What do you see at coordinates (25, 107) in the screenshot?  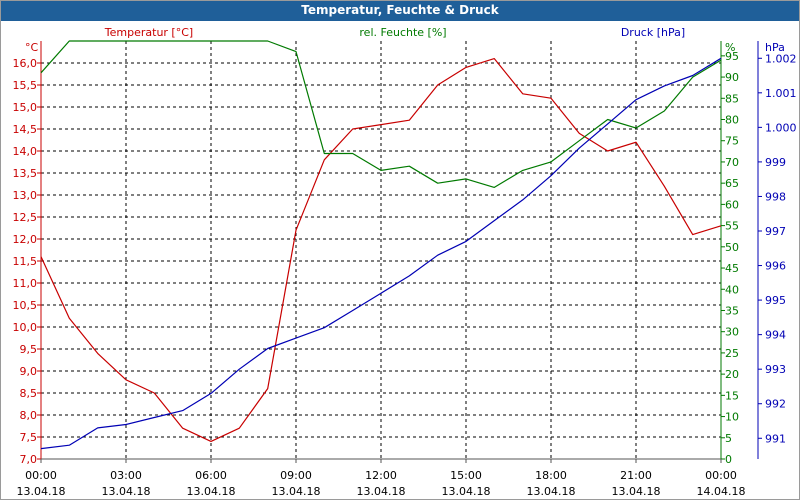 I see `temperature-tick-label: 15,0` at bounding box center [25, 107].